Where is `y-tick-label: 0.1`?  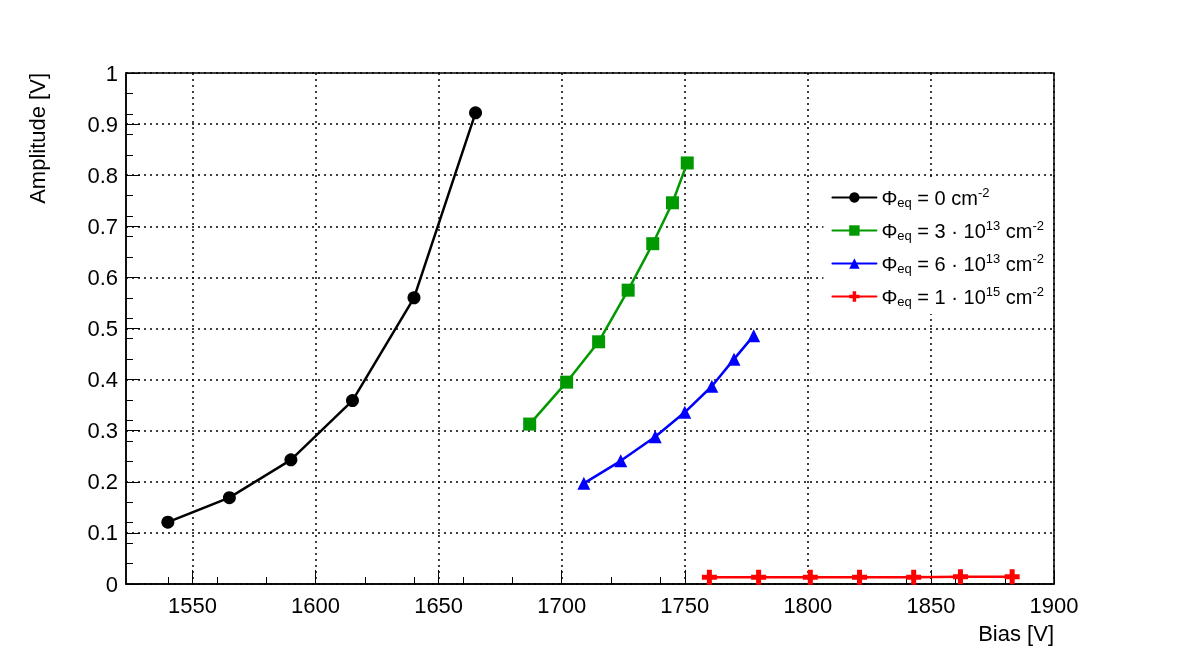 y-tick-label: 0.1 is located at coordinates (102, 533).